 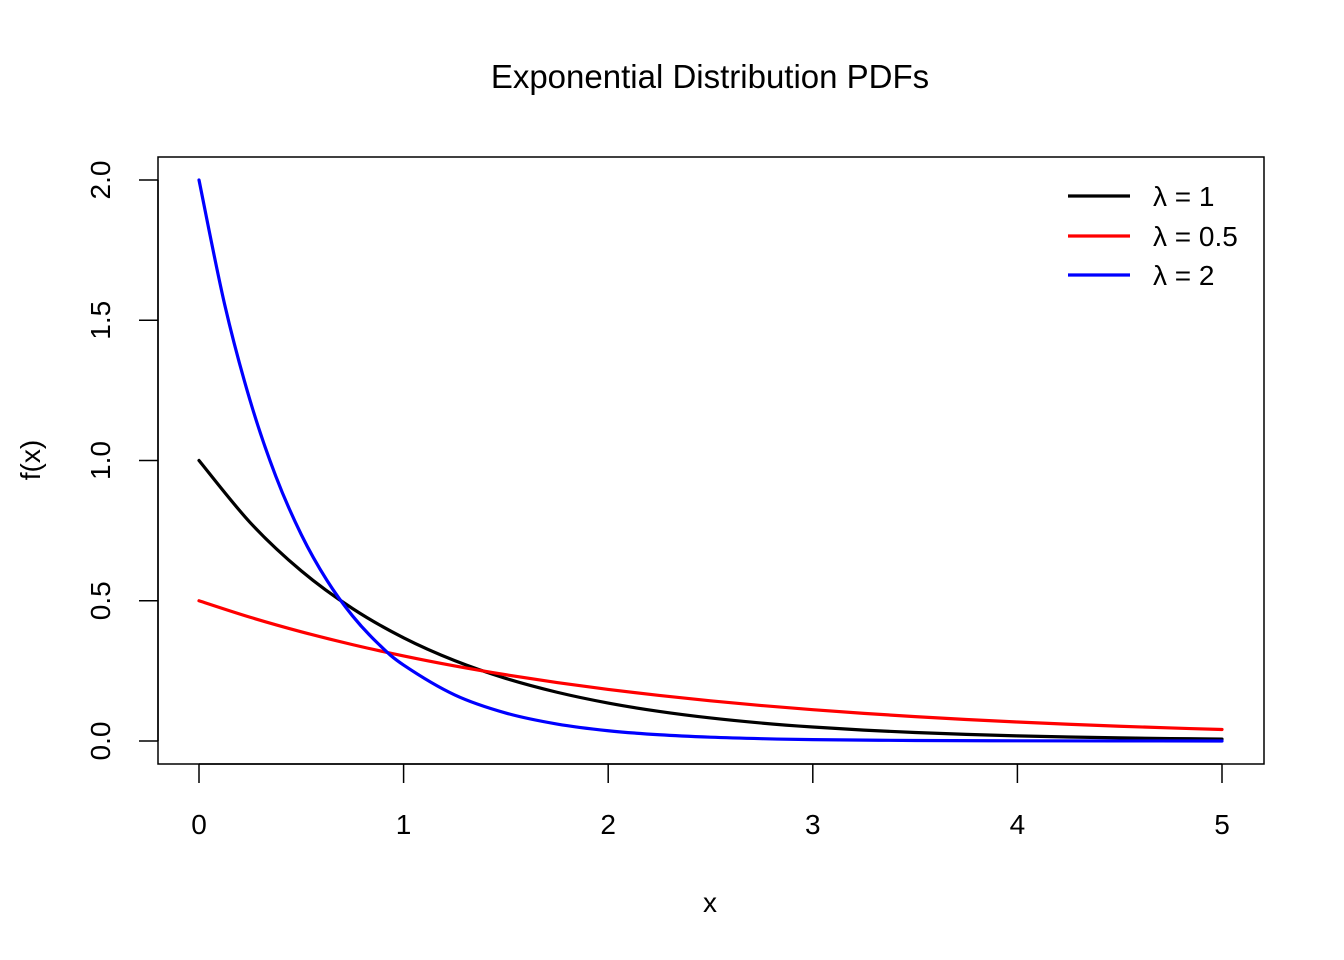 What do you see at coordinates (100, 741) in the screenshot?
I see `y-tick-label: 0.0` at bounding box center [100, 741].